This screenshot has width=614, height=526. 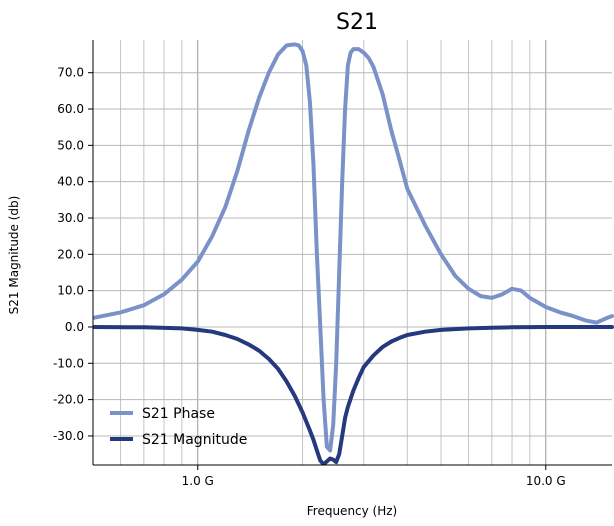 I want to click on y-tick-label: 50.0, so click(x=70, y=145).